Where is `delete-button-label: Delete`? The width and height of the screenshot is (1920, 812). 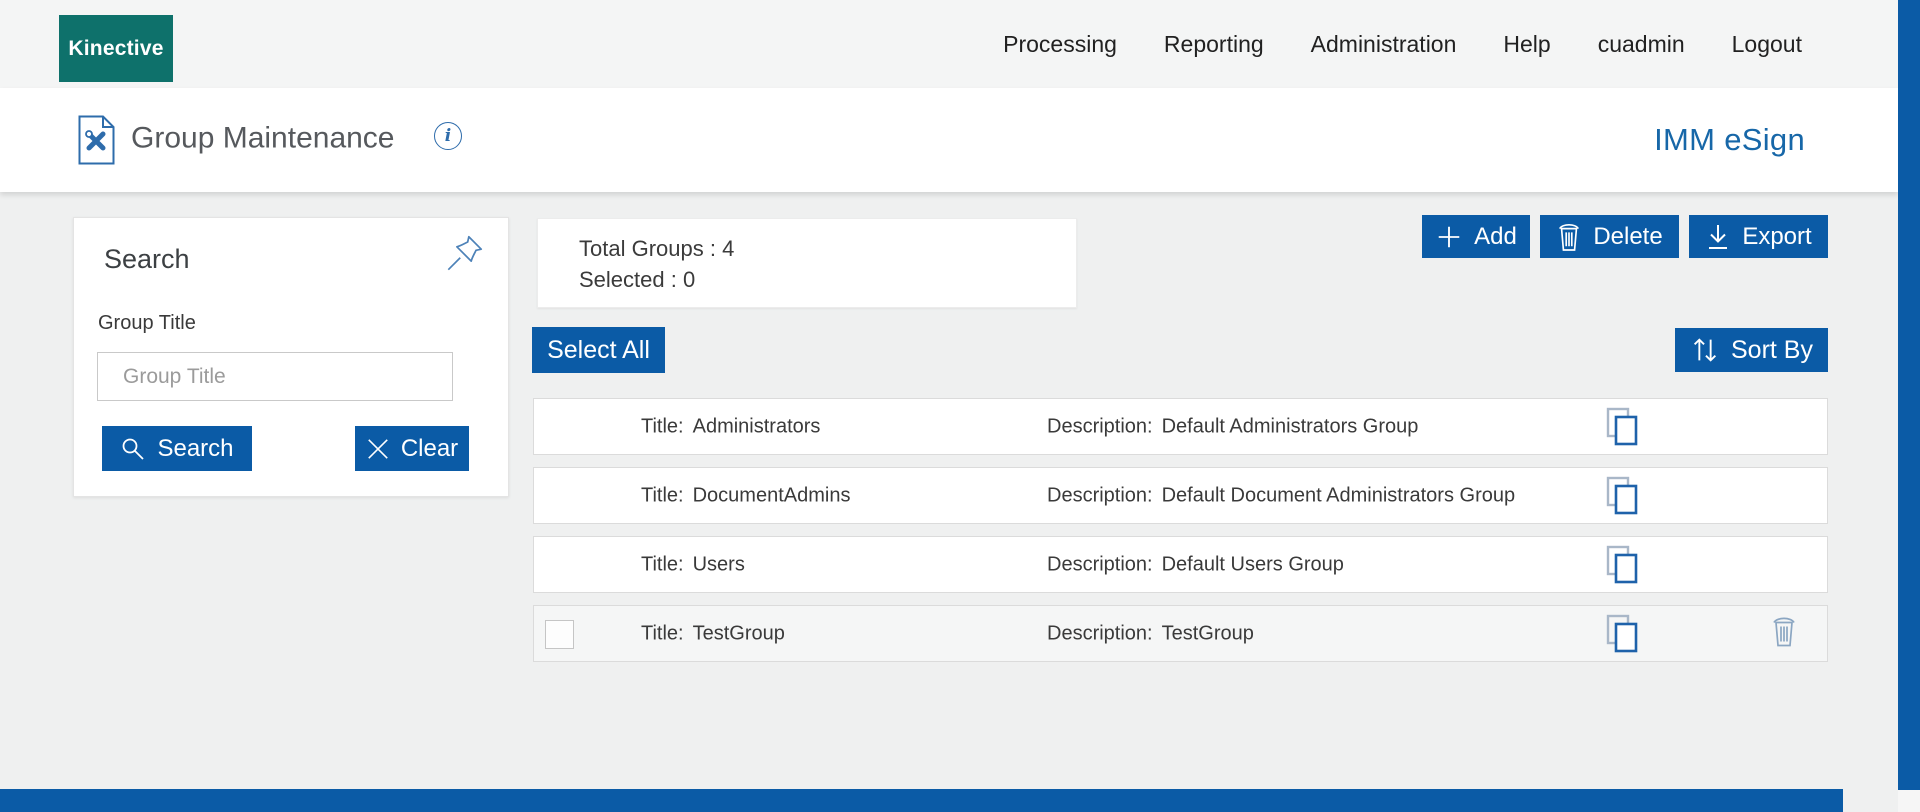 delete-button-label: Delete is located at coordinates (1628, 236).